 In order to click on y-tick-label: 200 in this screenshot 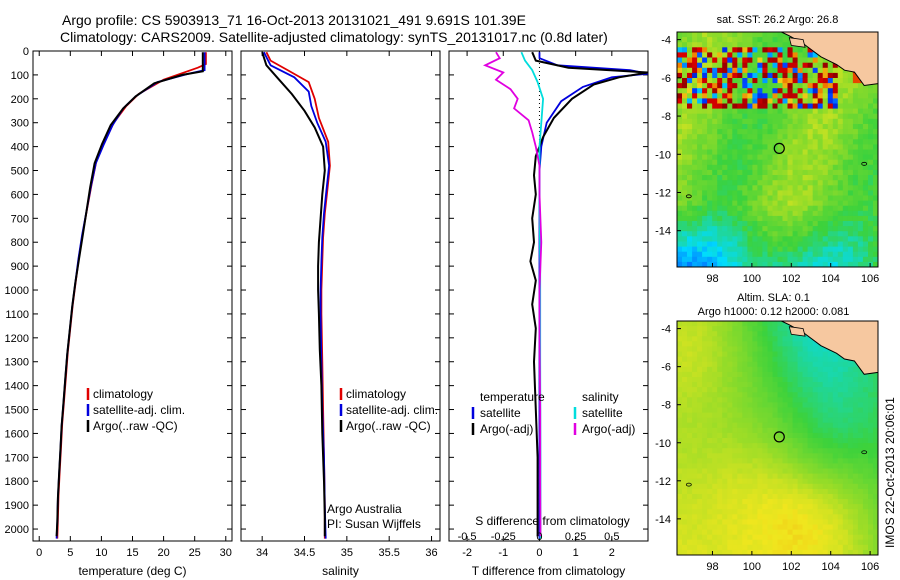, I will do `click(20, 100)`.